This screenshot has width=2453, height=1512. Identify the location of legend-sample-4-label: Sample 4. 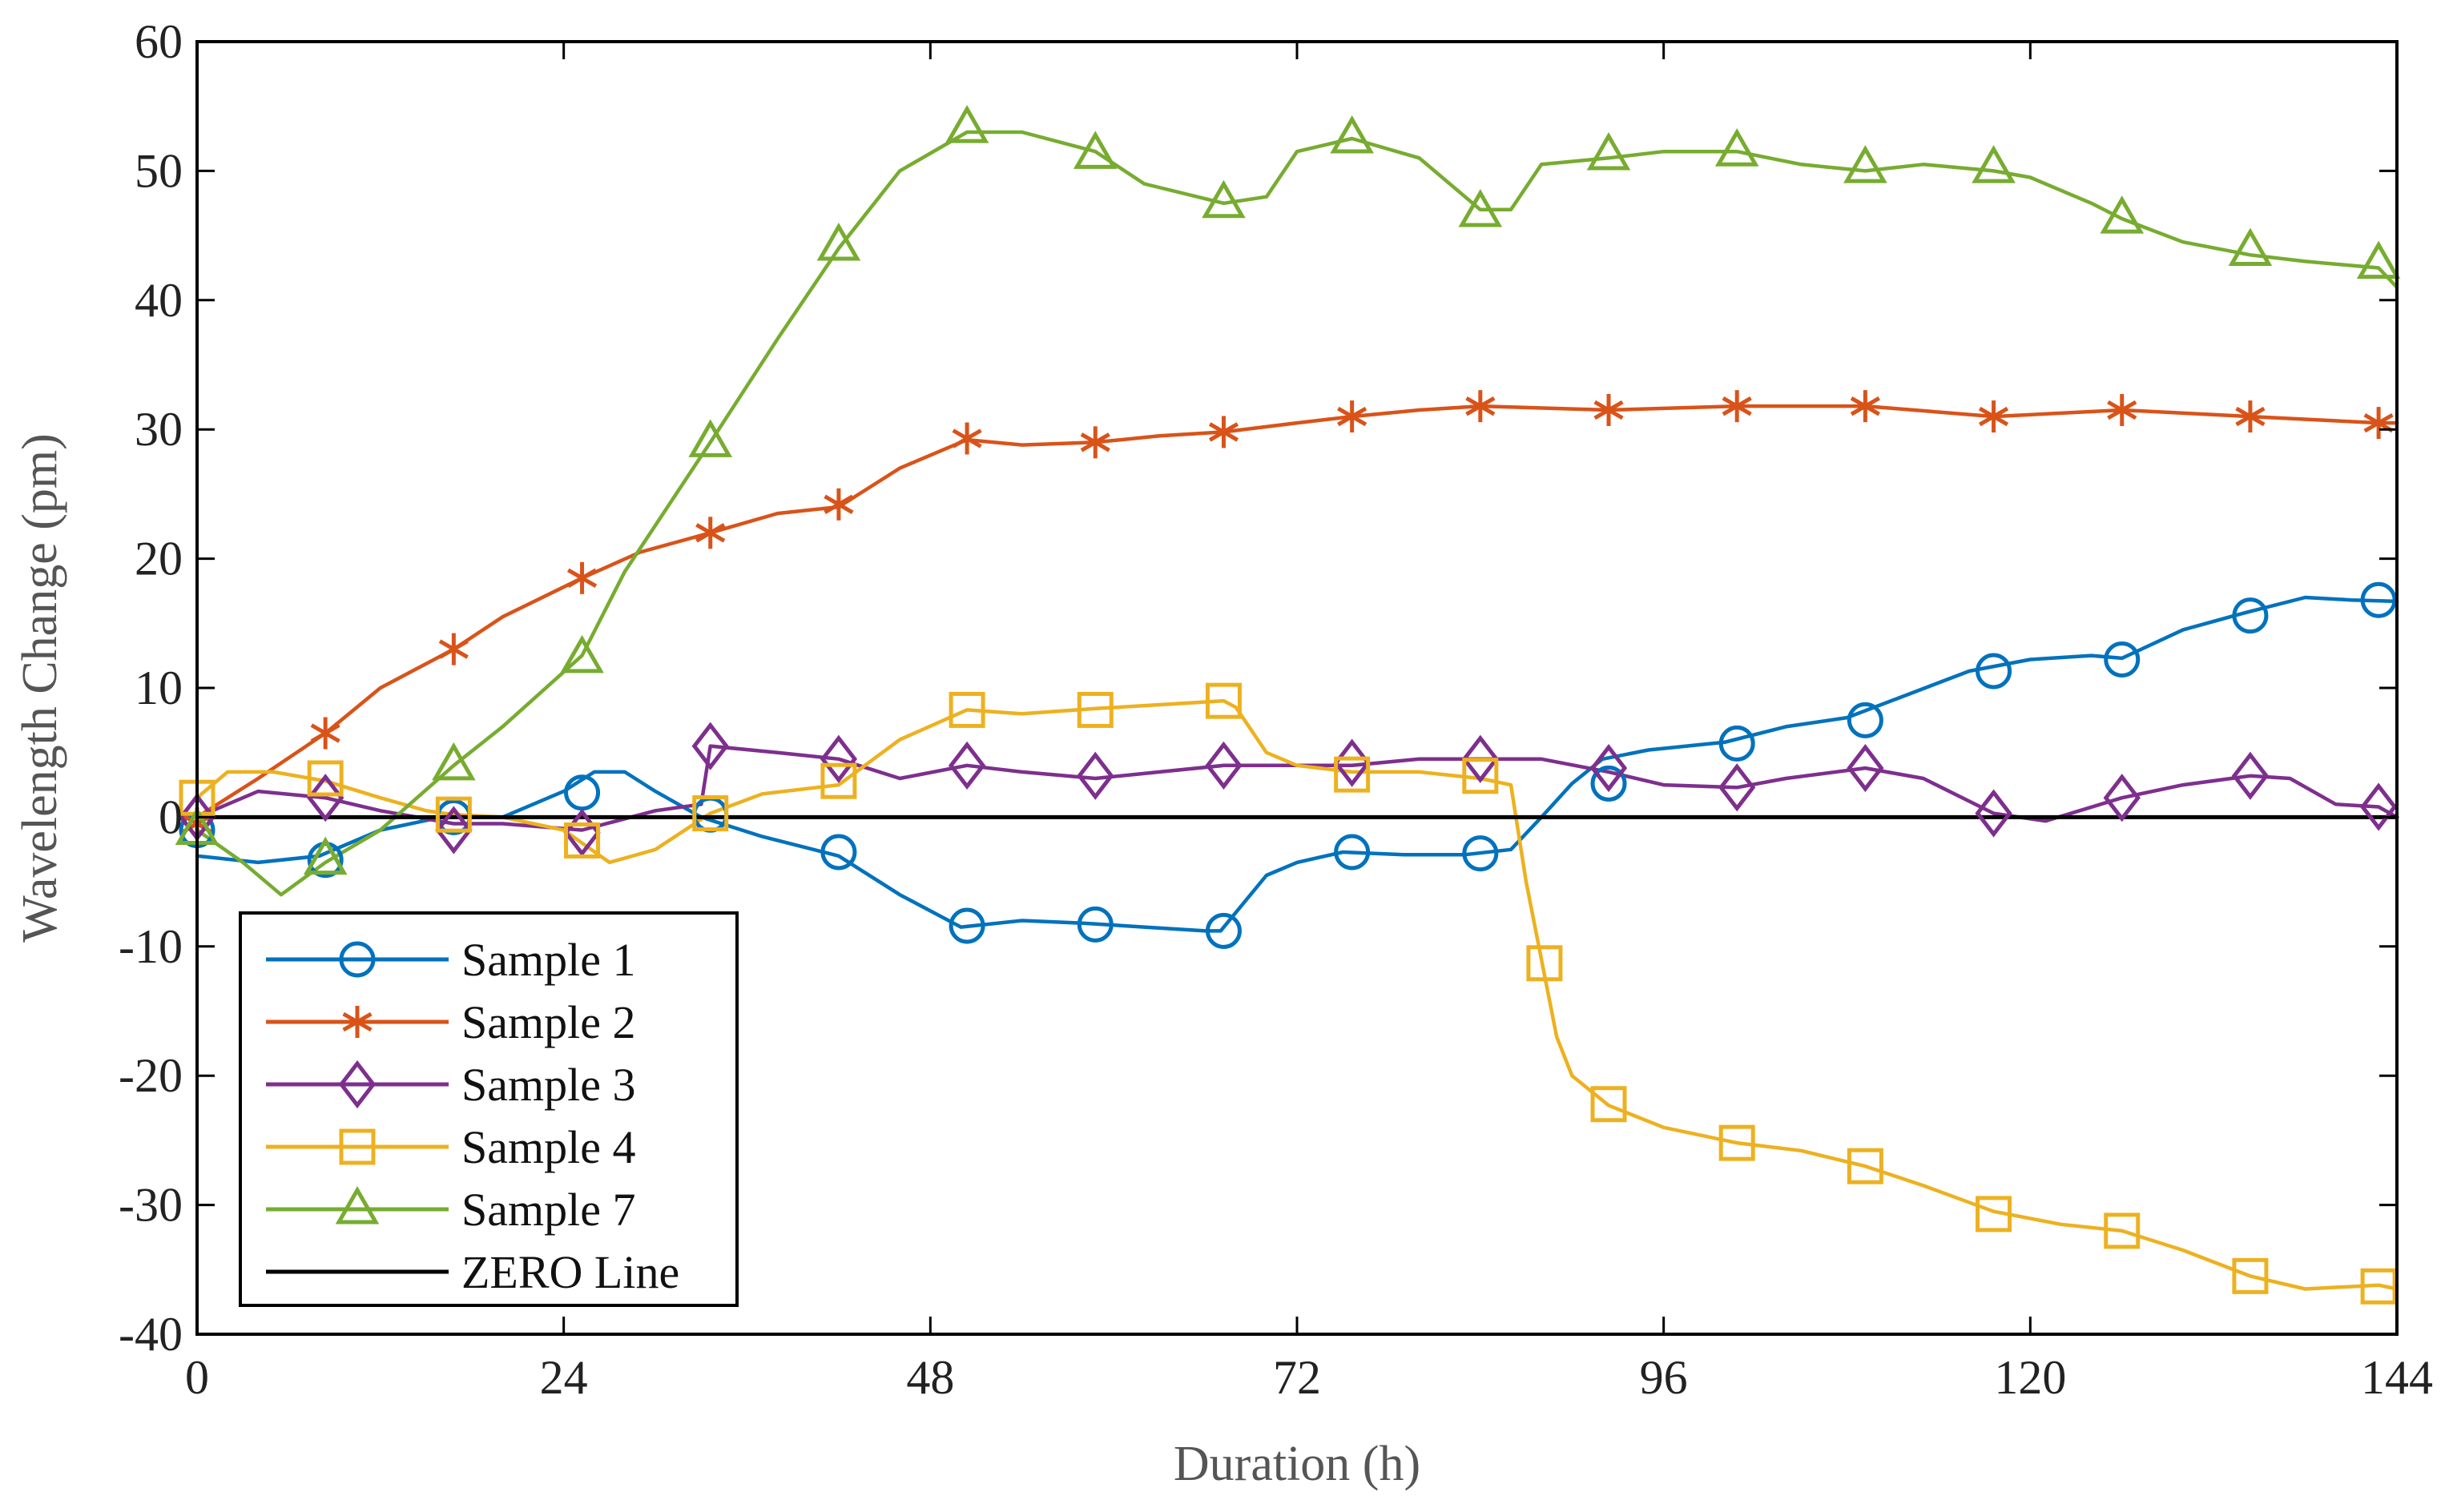
(548, 1147).